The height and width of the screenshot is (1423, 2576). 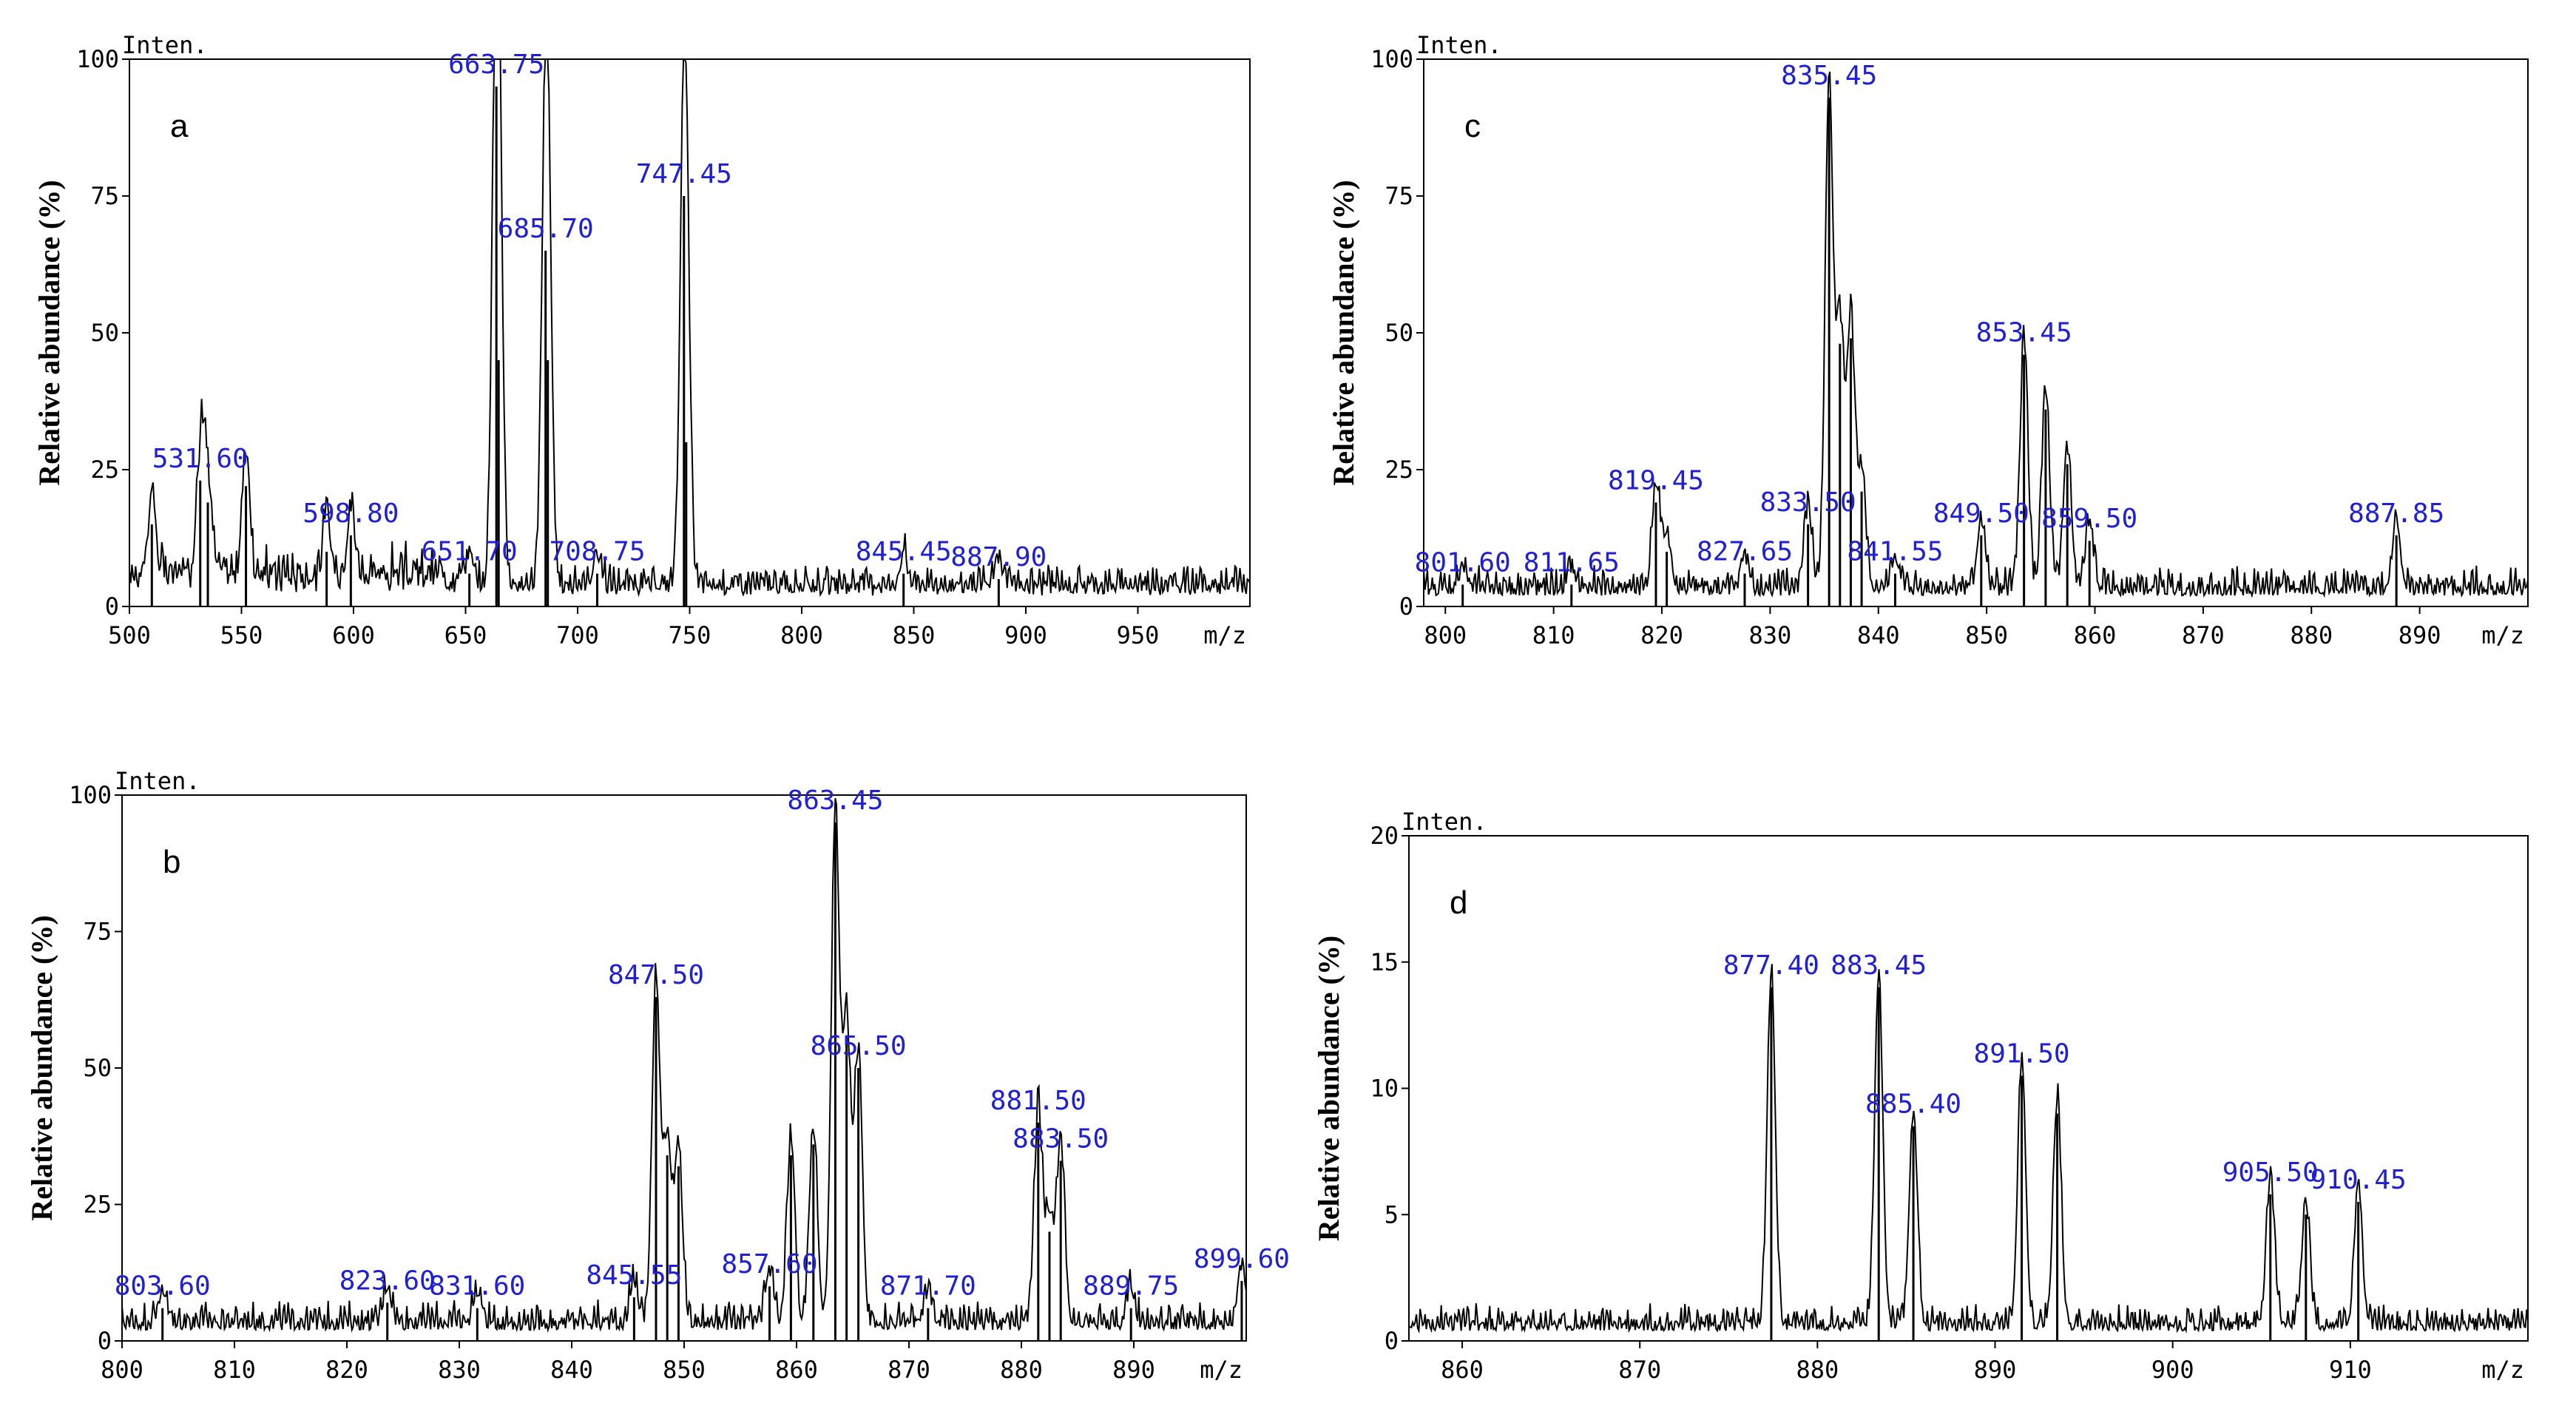 What do you see at coordinates (129, 635) in the screenshot?
I see `x-tick-label: 500` at bounding box center [129, 635].